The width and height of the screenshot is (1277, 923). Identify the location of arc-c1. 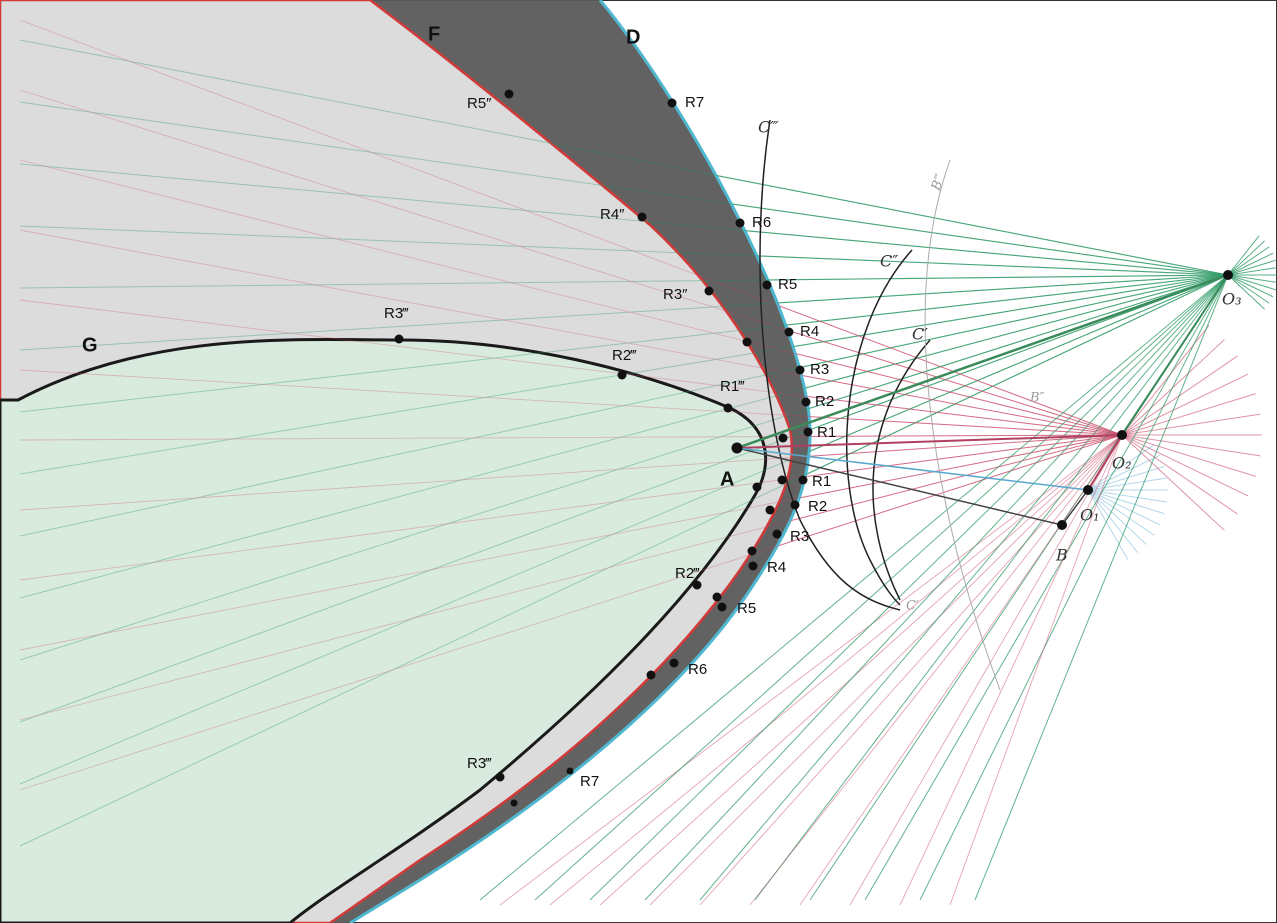
(901, 470).